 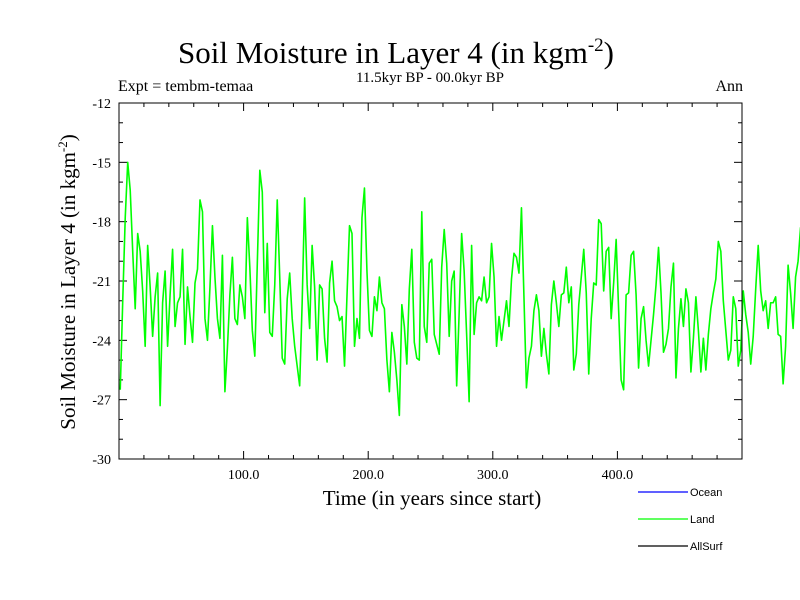 What do you see at coordinates (706, 547) in the screenshot?
I see `legend-label-allsurf: AllSurf` at bounding box center [706, 547].